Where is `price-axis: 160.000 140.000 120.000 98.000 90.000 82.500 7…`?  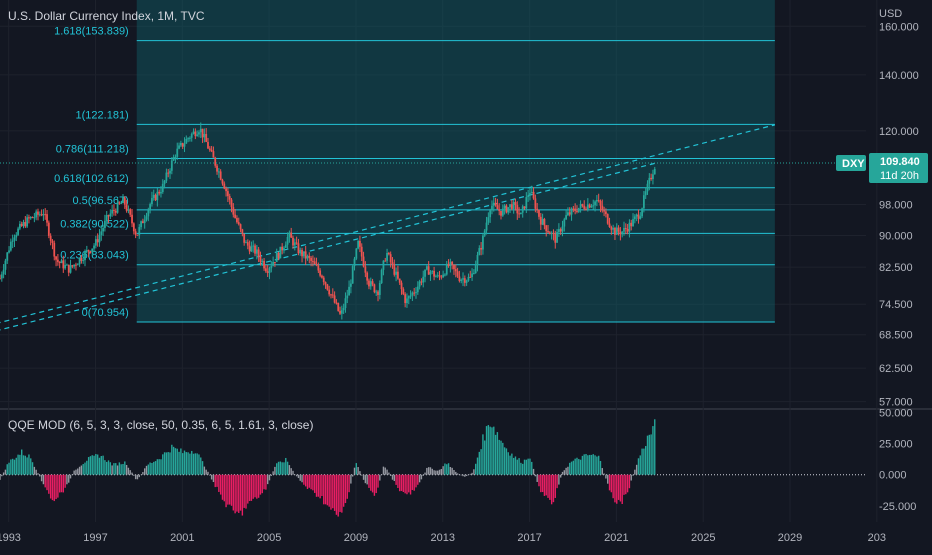 price-axis: 160.000 140.000 120.000 98.000 90.000 82.500 7… is located at coordinates (899, 267).